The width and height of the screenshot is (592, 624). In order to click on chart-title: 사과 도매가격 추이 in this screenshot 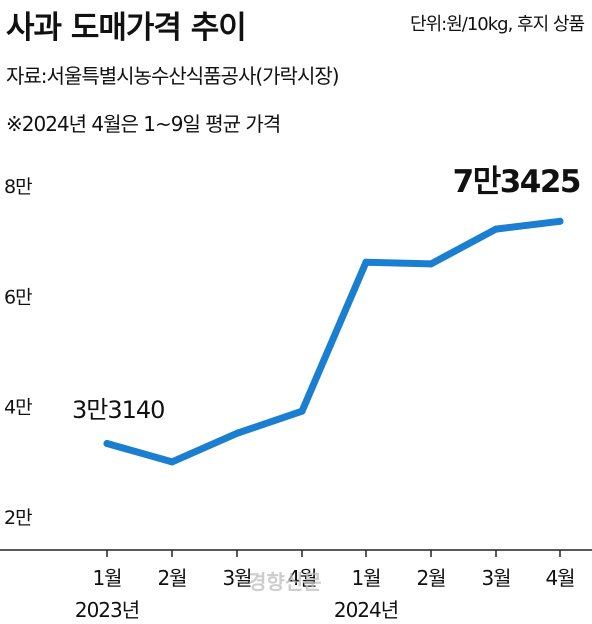, I will do `click(126, 28)`.